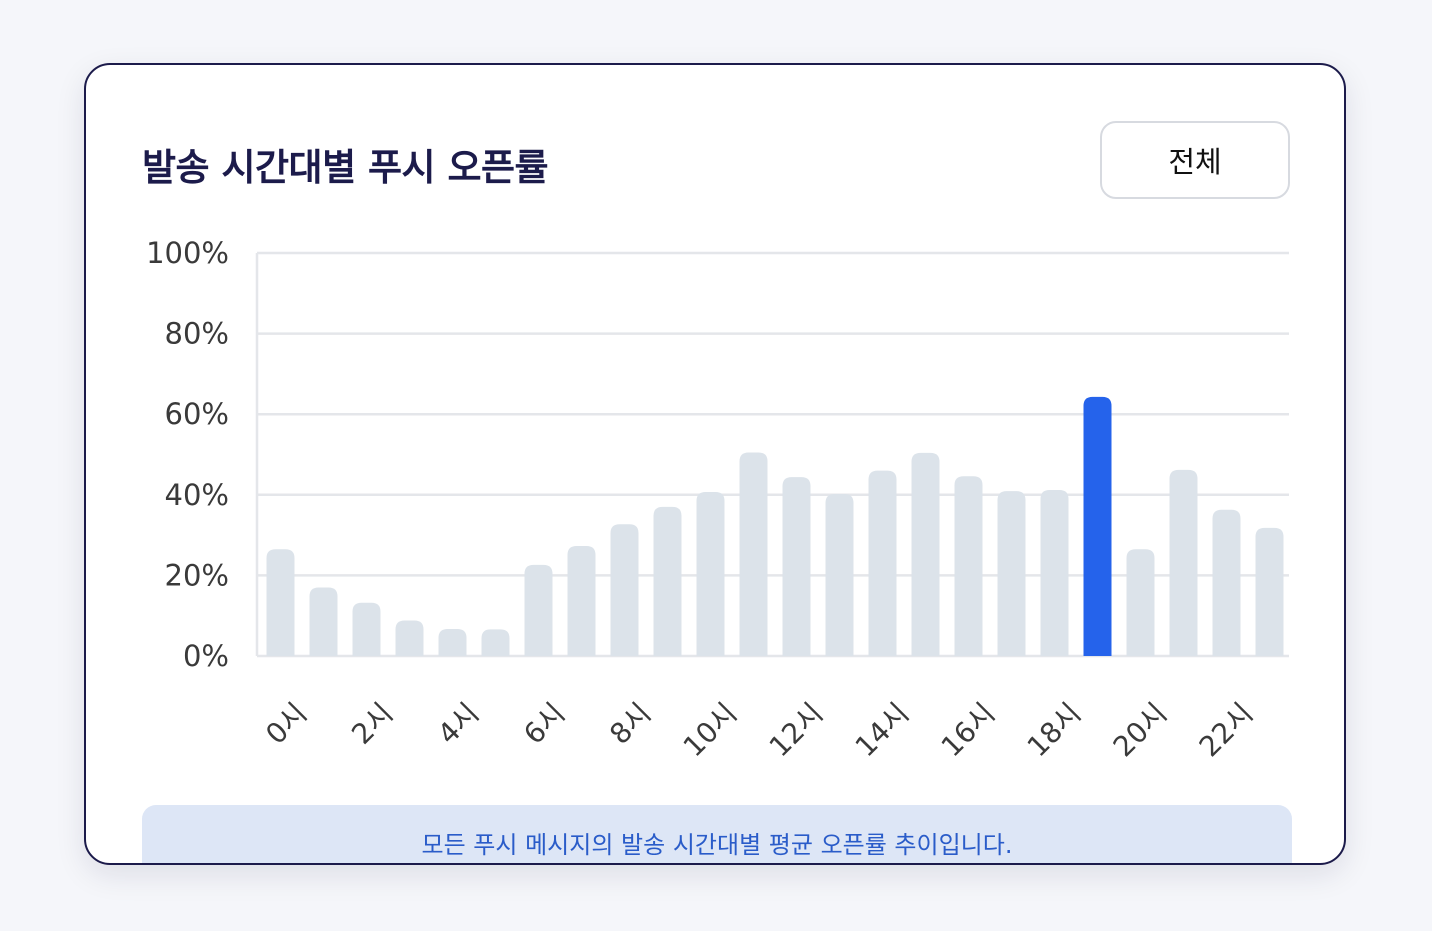  What do you see at coordinates (206, 656) in the screenshot?
I see `y-tick-label: 0%` at bounding box center [206, 656].